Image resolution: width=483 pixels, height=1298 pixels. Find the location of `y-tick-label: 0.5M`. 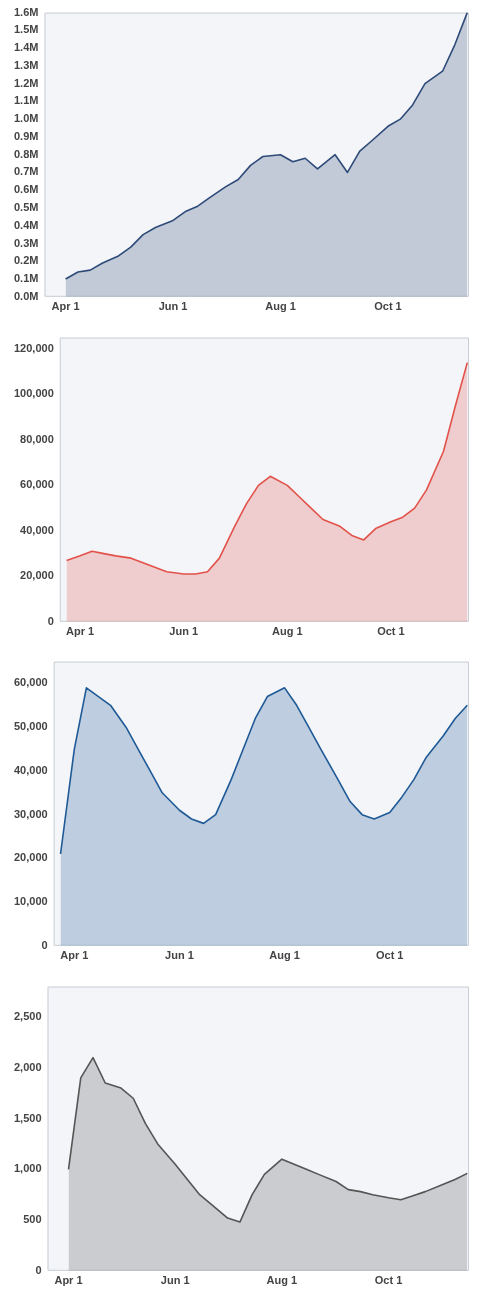

y-tick-label: 0.5M is located at coordinates (26, 207).